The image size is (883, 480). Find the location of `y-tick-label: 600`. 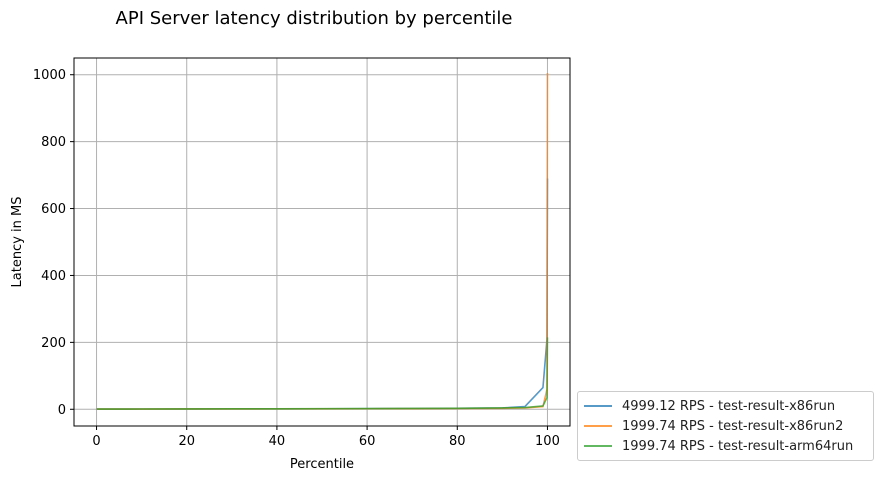

y-tick-label: 600 is located at coordinates (53, 209).